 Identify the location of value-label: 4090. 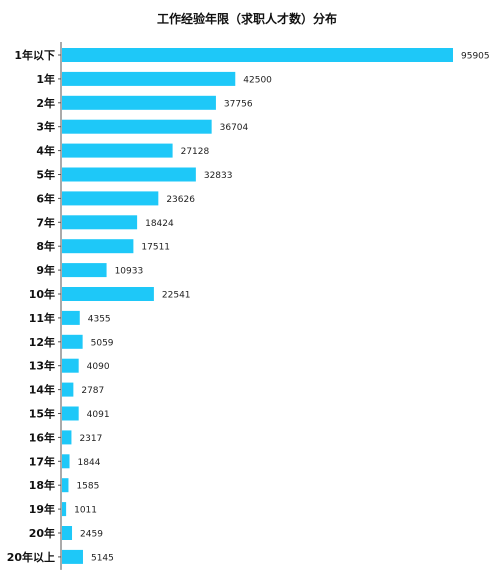
(98, 367).